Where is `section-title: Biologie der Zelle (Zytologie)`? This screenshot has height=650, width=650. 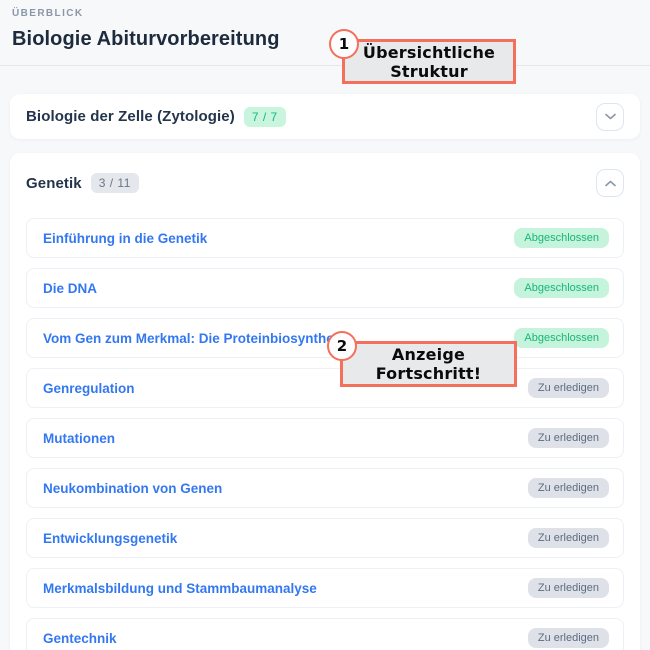 section-title: Biologie der Zelle (Zytologie) is located at coordinates (130, 116).